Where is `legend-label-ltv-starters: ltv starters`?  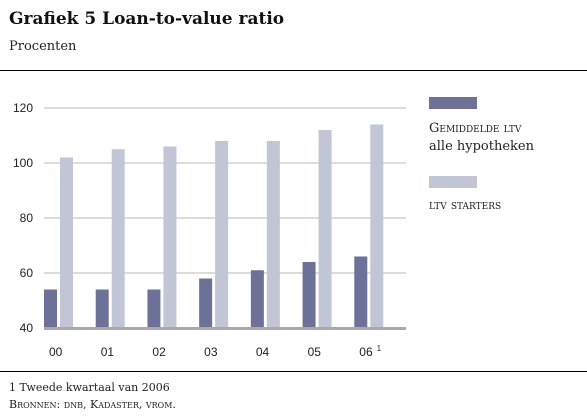 legend-label-ltv-starters: ltv starters is located at coordinates (465, 205).